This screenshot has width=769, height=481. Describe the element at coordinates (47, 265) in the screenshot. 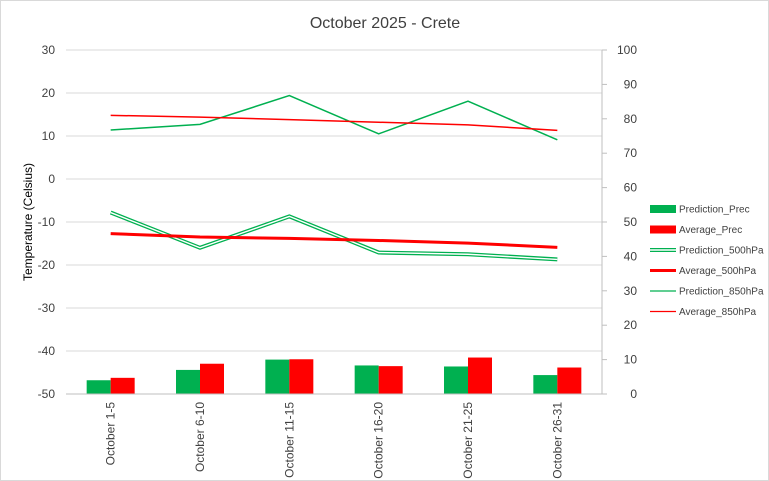

I see `left-tick-label: -20` at that location.